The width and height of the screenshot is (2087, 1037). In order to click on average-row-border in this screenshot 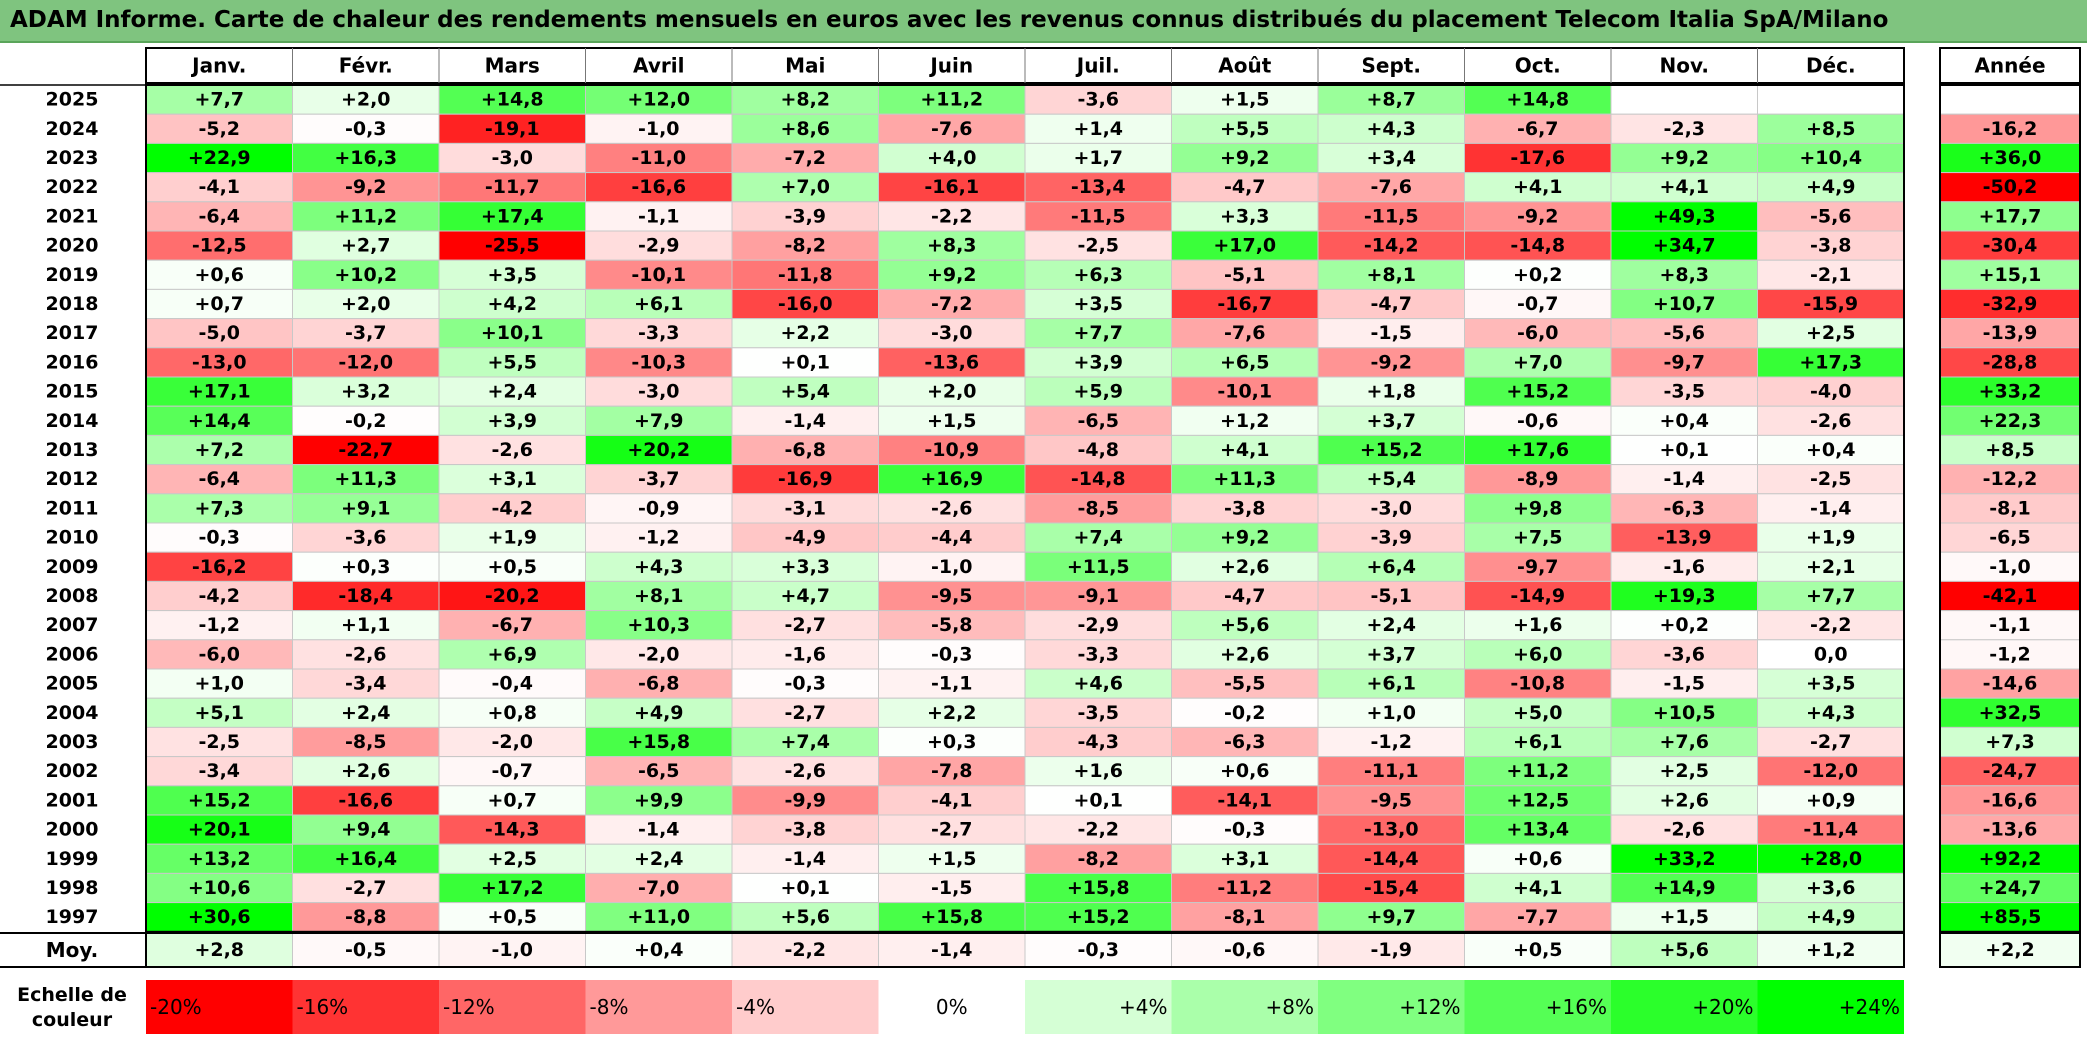, I will do `click(1025, 950)`.